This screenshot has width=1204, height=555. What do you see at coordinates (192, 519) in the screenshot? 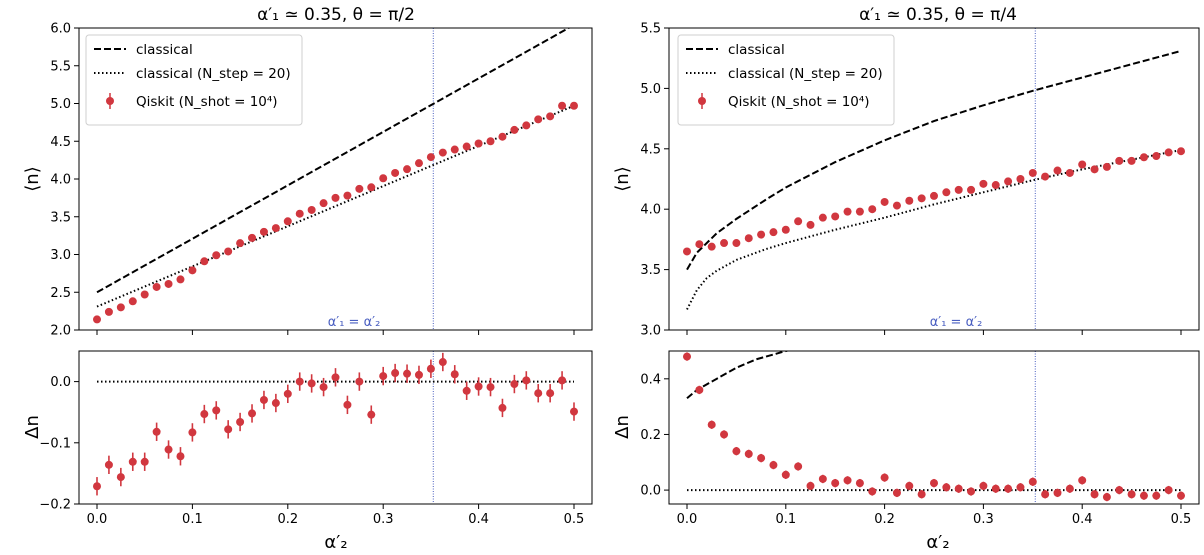
I see `x-tick-label: 0.1` at bounding box center [192, 519].